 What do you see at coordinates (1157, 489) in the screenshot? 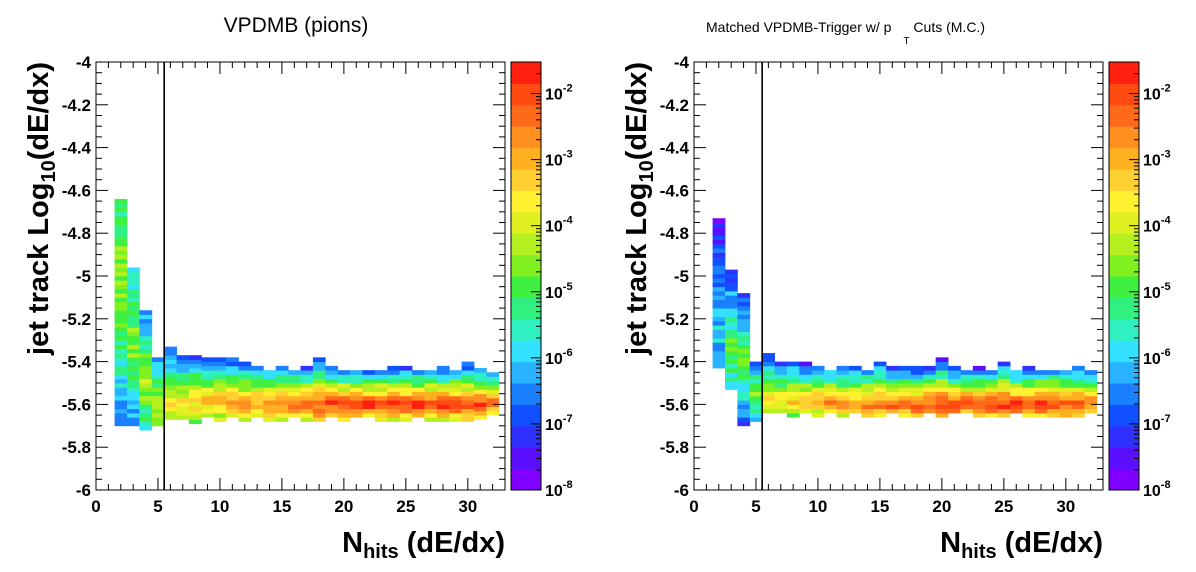
I see `palette-label: 10-8` at bounding box center [1157, 489].